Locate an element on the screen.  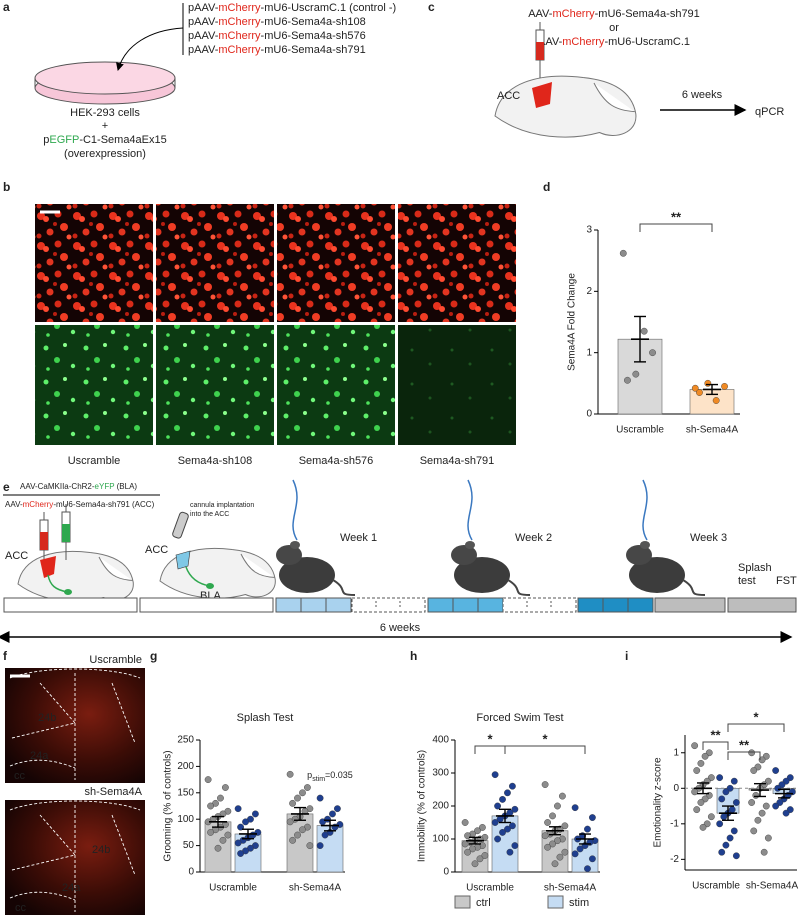
rich-label: AAV-mCherry-mU6-UscramC.1 is located at coordinates (614, 42).